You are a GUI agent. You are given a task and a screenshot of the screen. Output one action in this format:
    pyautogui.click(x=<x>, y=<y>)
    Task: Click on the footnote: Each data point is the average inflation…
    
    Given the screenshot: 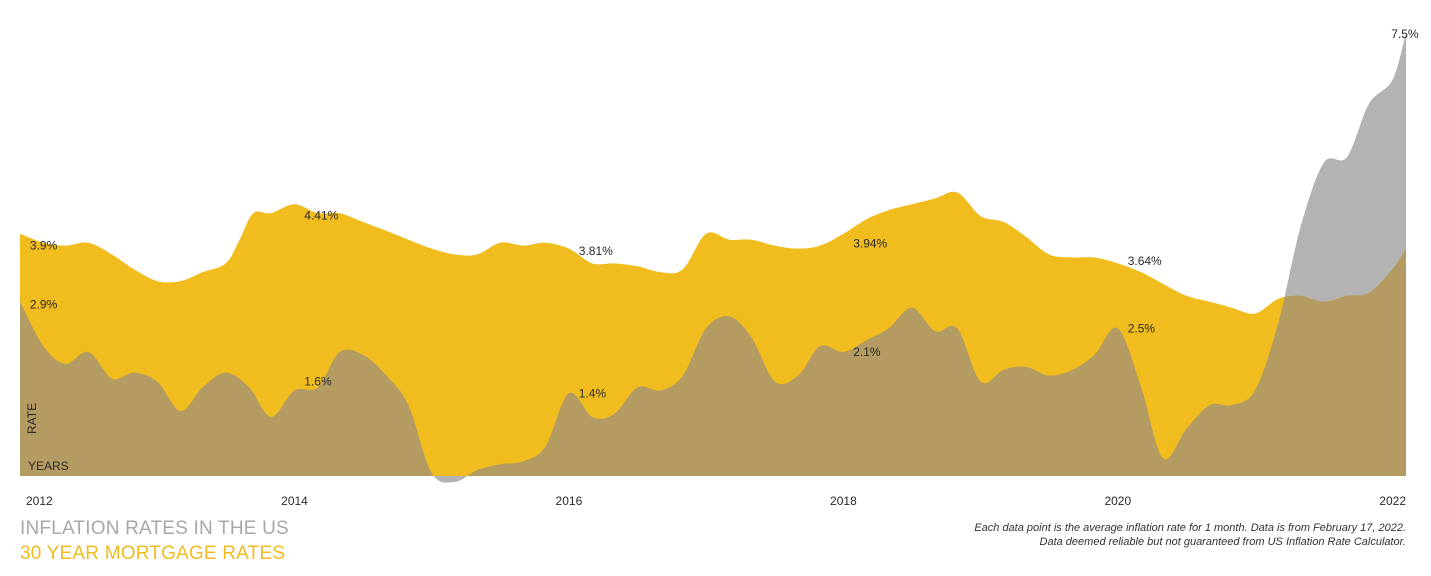 What is the action you would take?
    pyautogui.click(x=1190, y=535)
    